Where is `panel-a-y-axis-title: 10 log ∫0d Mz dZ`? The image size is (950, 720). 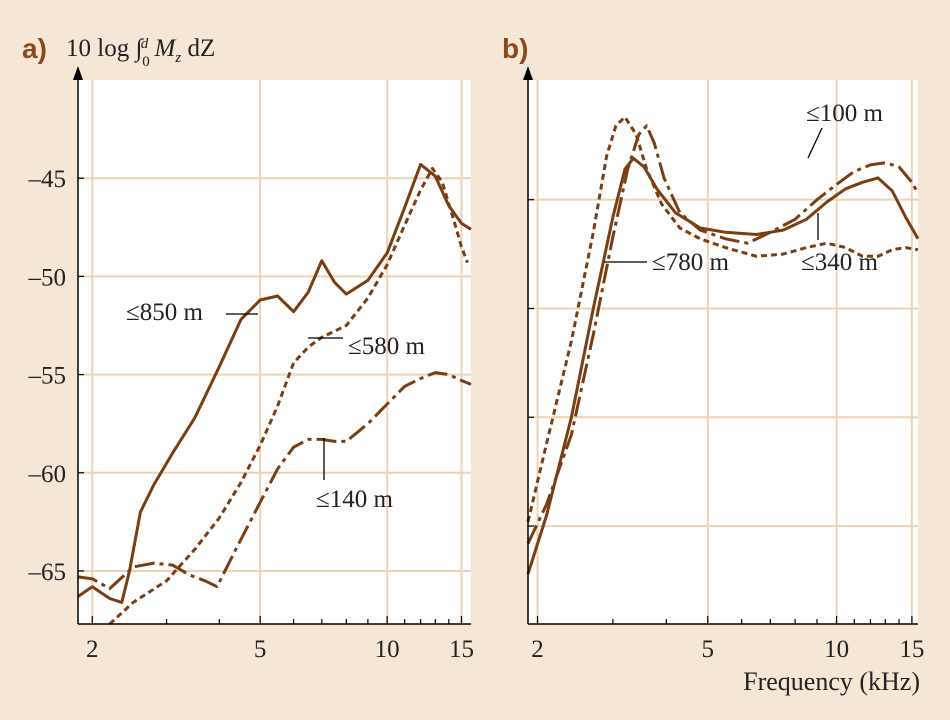
panel-a-y-axis-title: 10 log ∫0d Mz dZ is located at coordinates (140, 52).